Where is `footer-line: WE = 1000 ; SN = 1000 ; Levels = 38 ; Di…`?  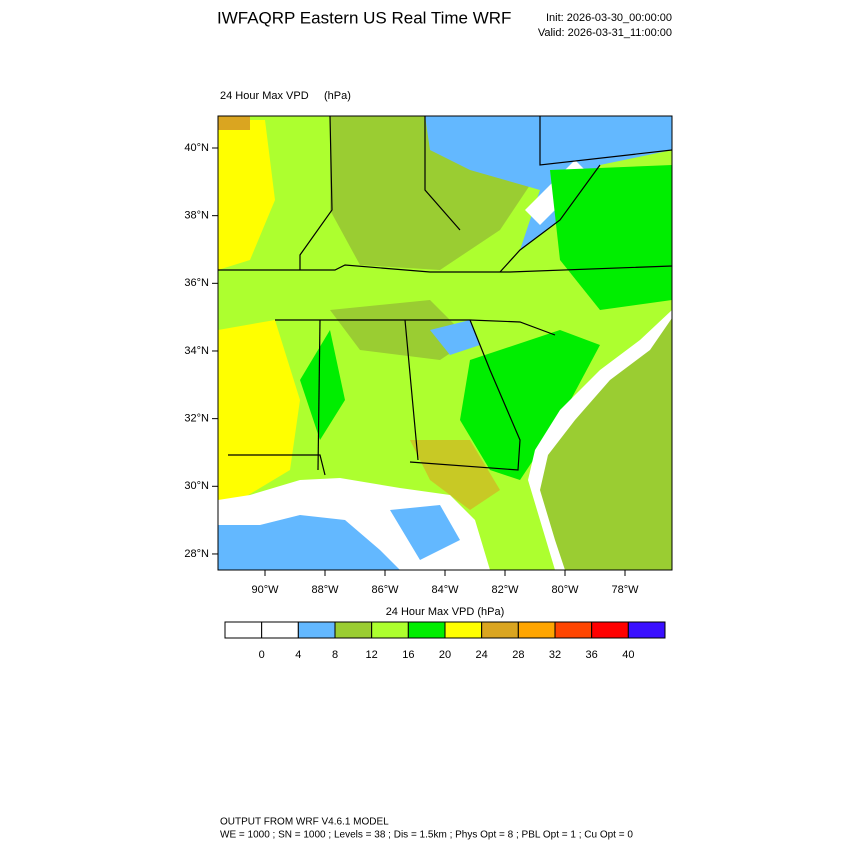
footer-line: WE = 1000 ; SN = 1000 ; Levels = 38 ; Di… is located at coordinates (426, 835).